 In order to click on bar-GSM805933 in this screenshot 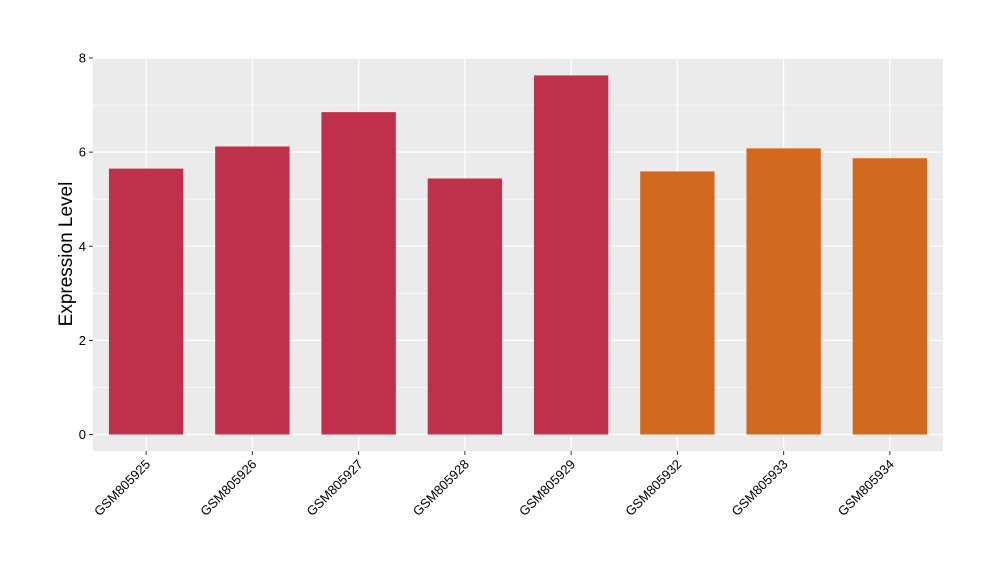, I will do `click(783, 291)`.